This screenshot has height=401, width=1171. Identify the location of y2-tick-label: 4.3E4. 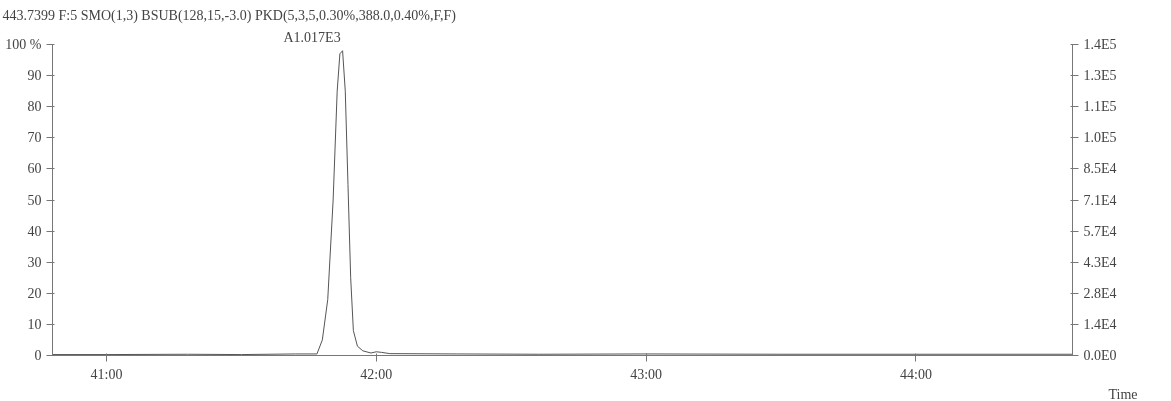
(1100, 262).